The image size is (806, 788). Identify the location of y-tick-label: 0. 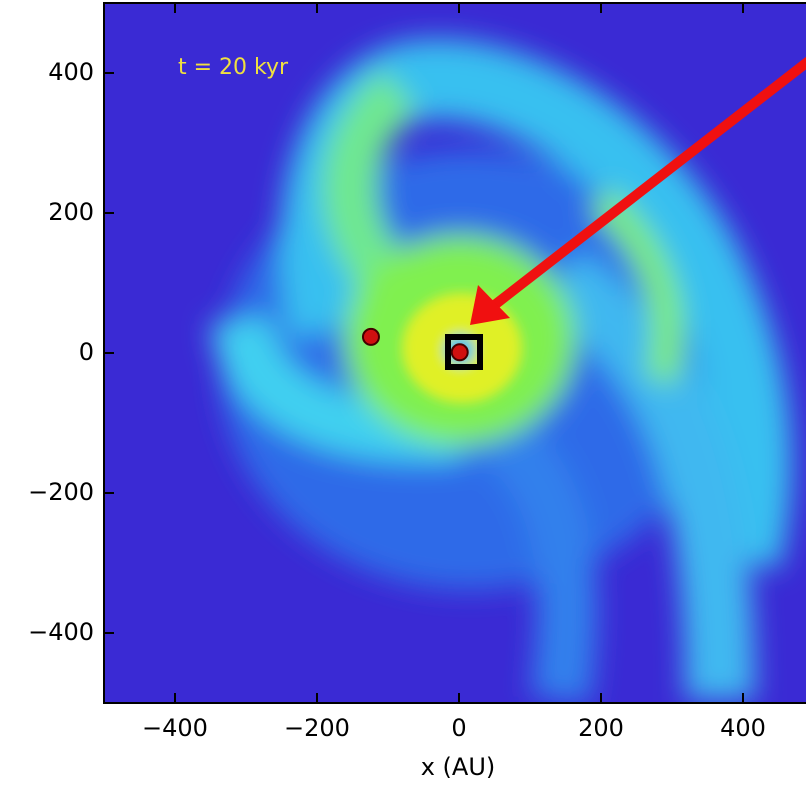
(86, 352).